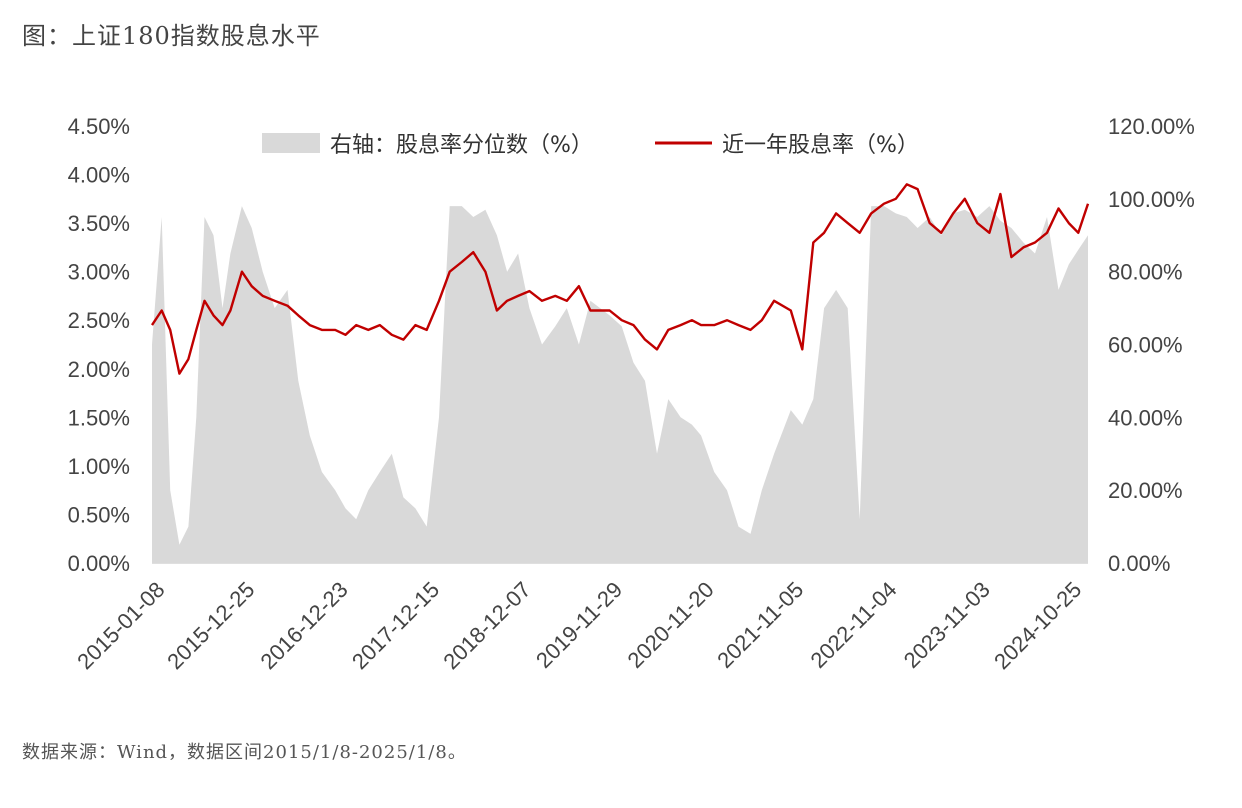 This screenshot has width=1242, height=808. What do you see at coordinates (99, 223) in the screenshot?
I see `left-y-tick-label: 3.50%` at bounding box center [99, 223].